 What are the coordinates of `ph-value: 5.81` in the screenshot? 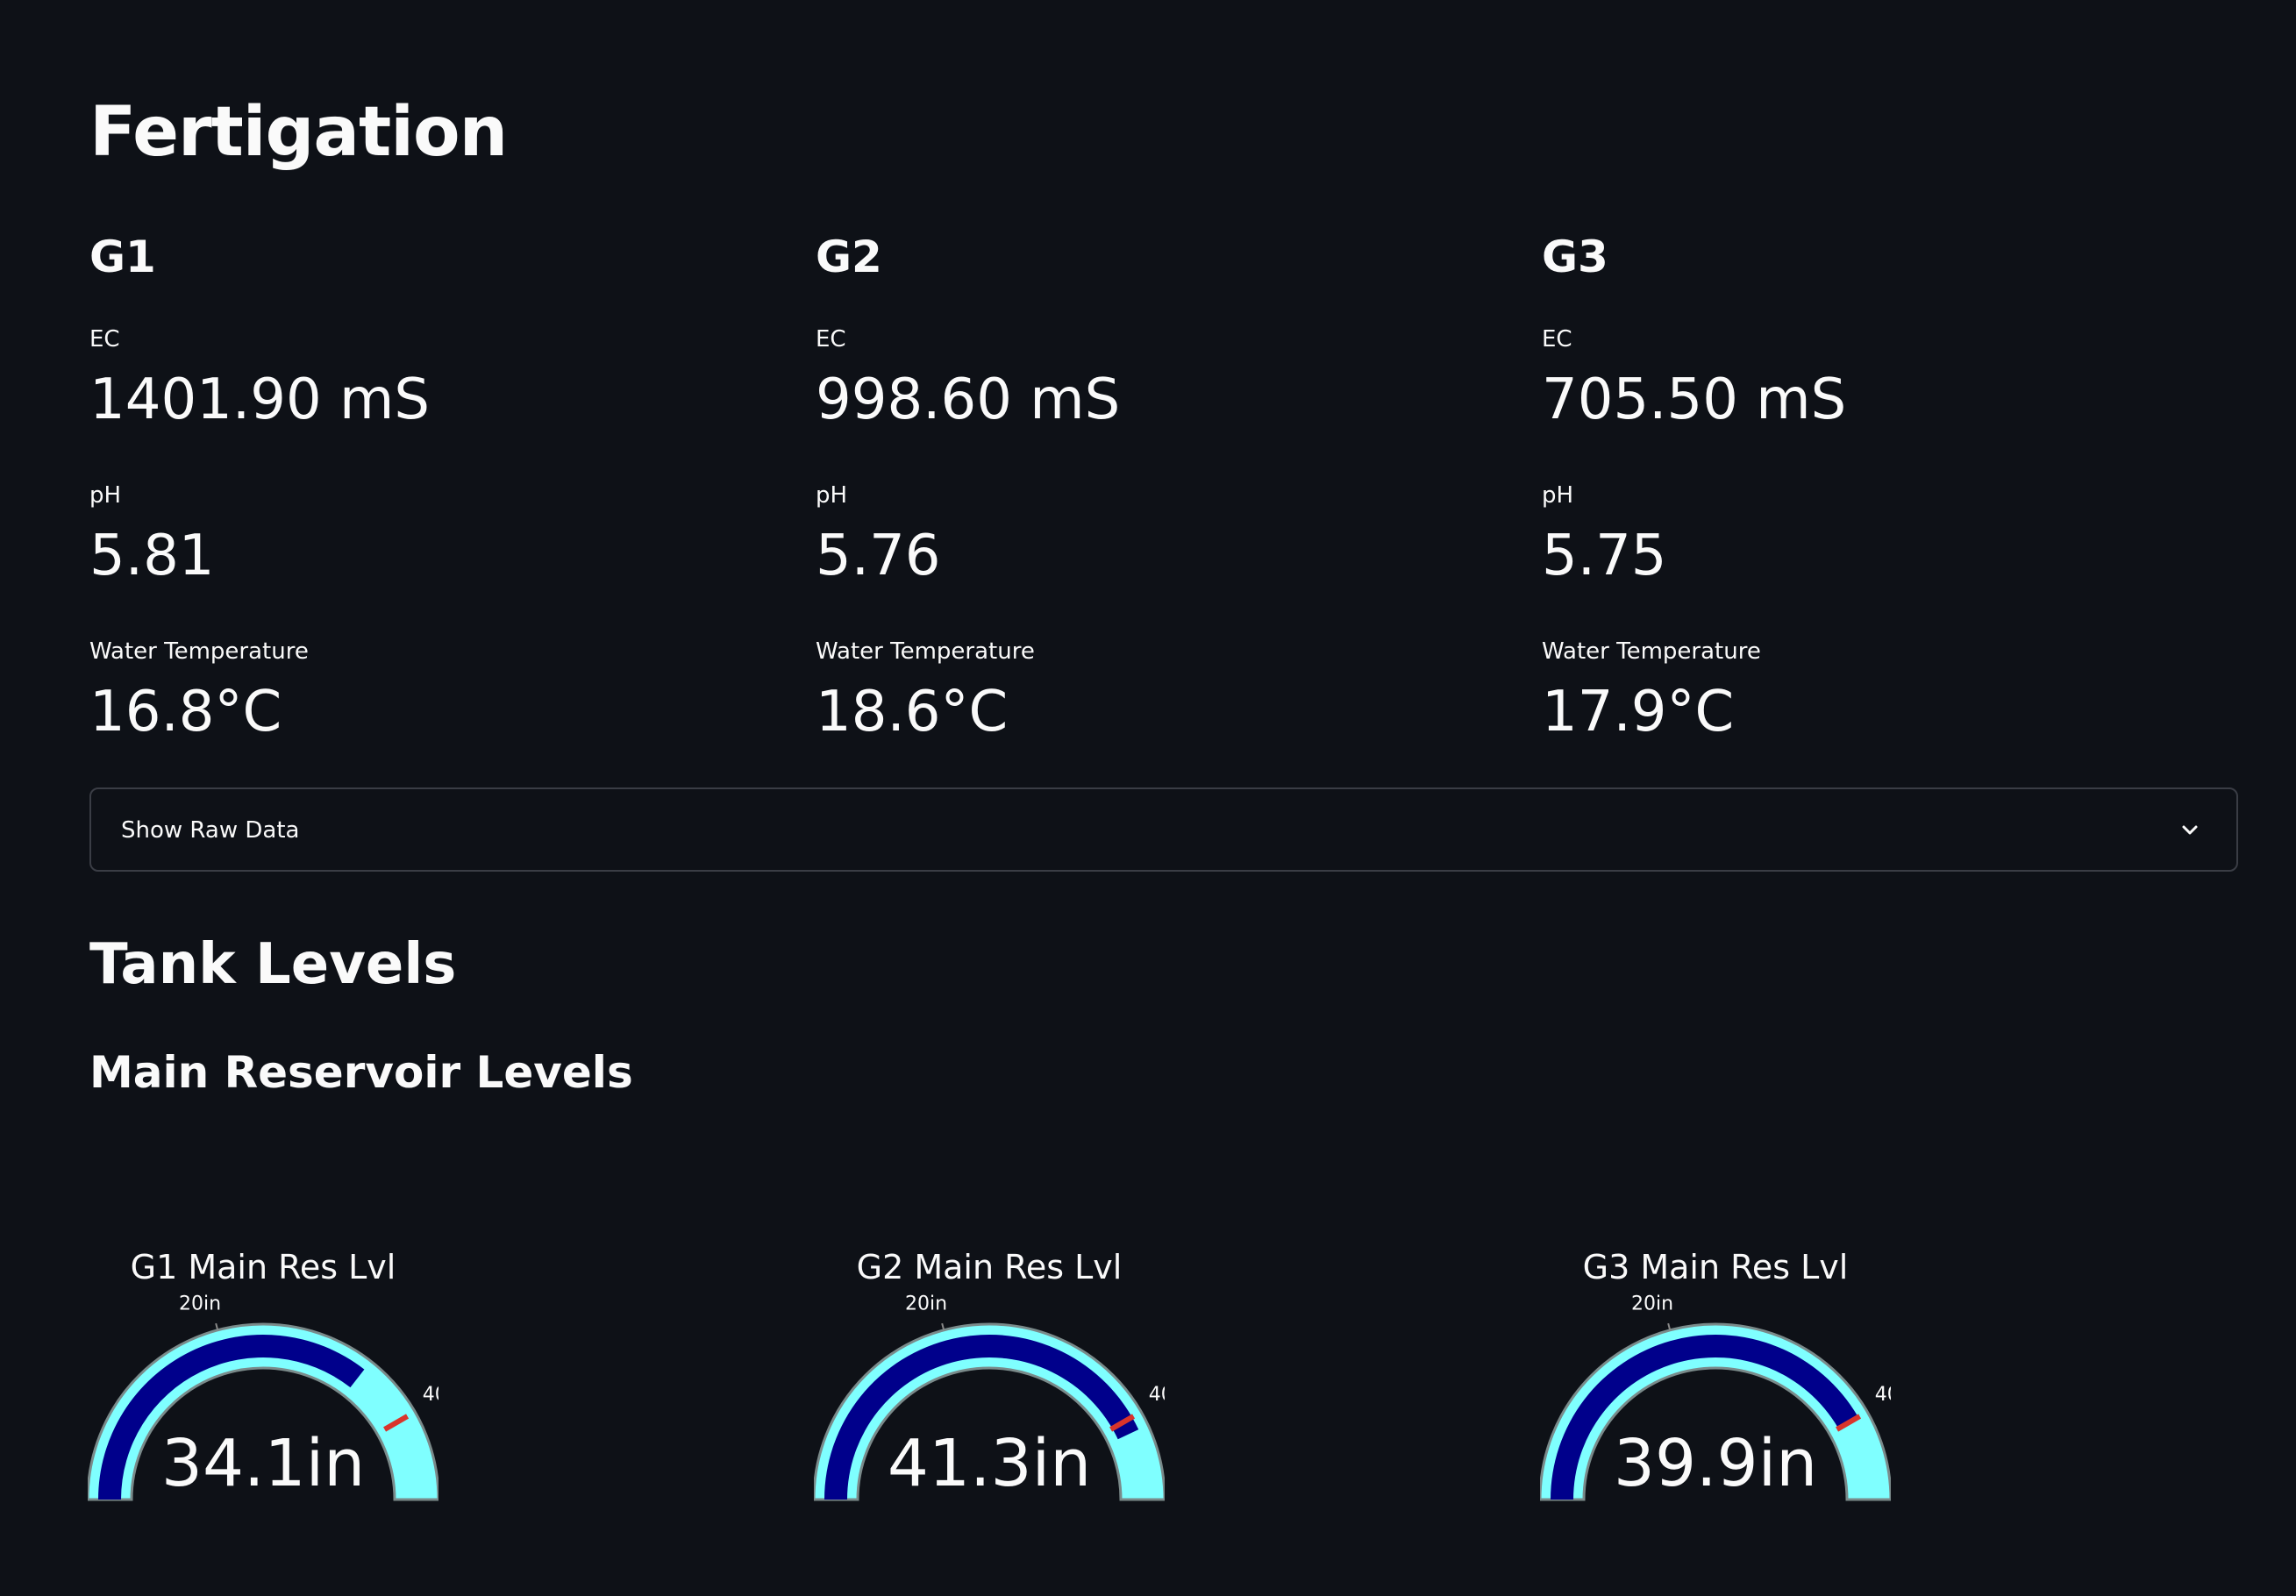 It's located at (152, 556).